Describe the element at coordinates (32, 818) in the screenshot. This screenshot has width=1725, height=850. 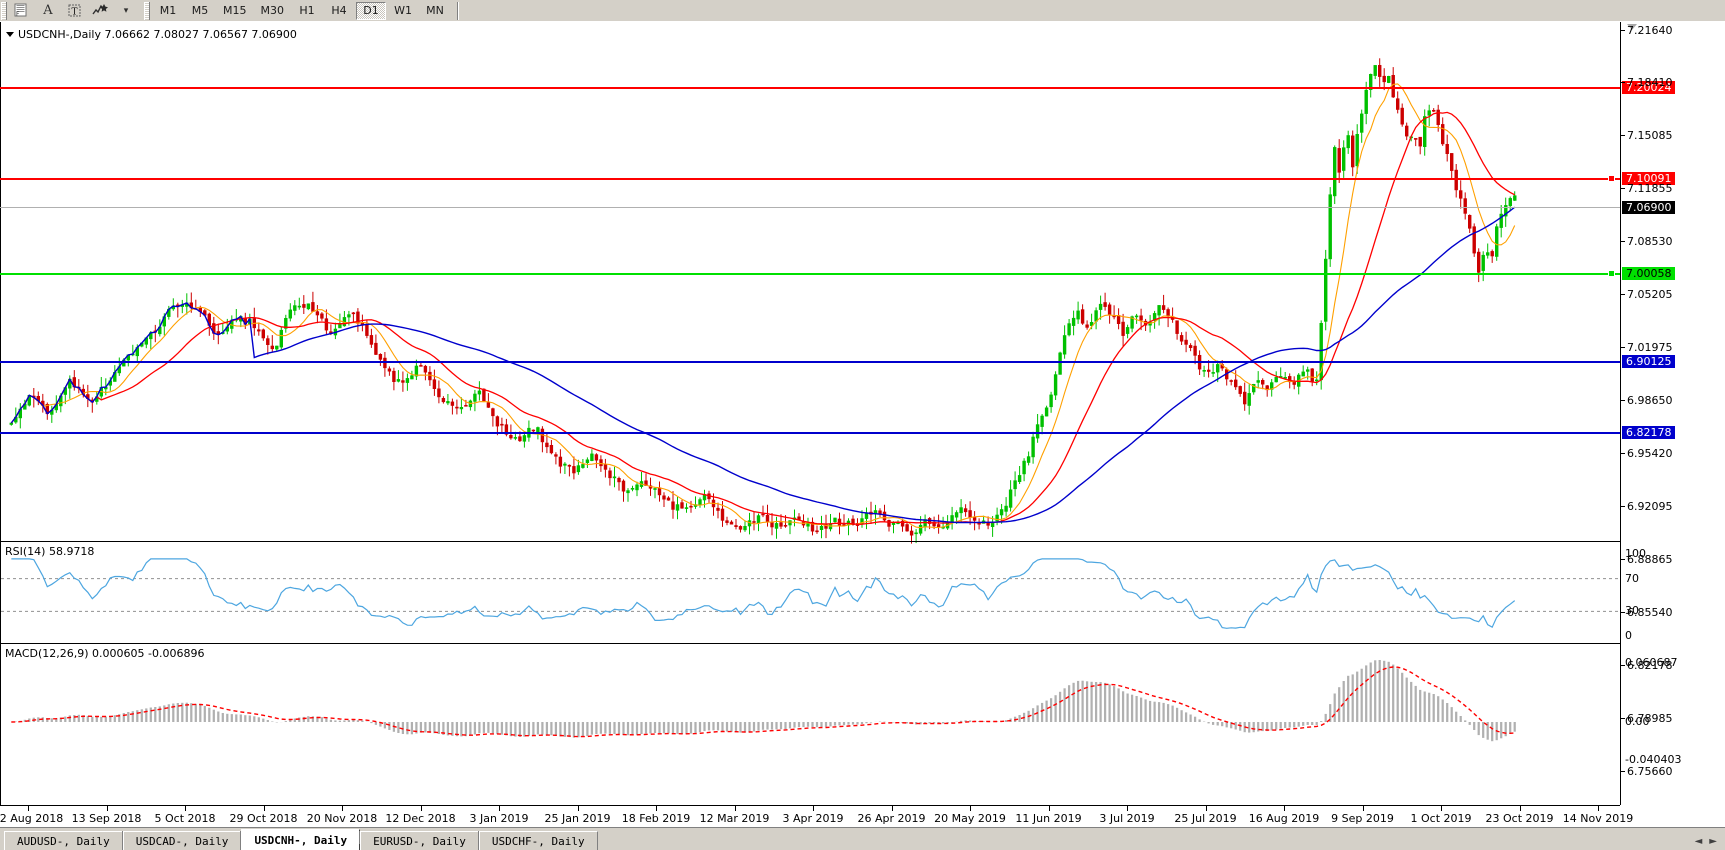
I see `date-tick-label: 22 Aug 2018` at that location.